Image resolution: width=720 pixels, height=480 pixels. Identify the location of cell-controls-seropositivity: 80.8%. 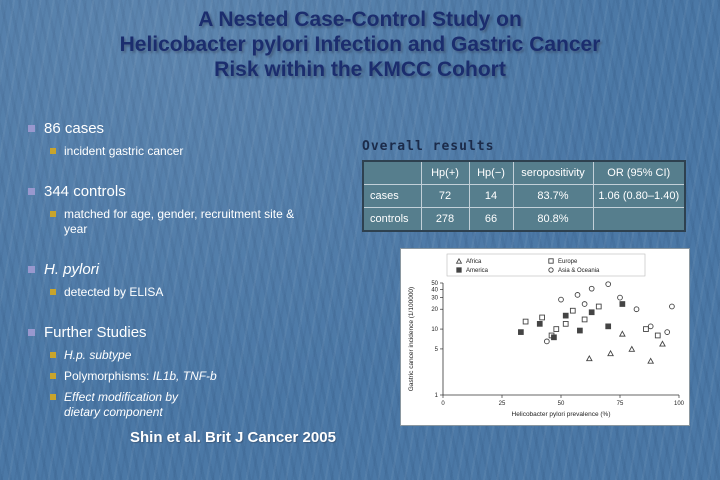
(553, 219).